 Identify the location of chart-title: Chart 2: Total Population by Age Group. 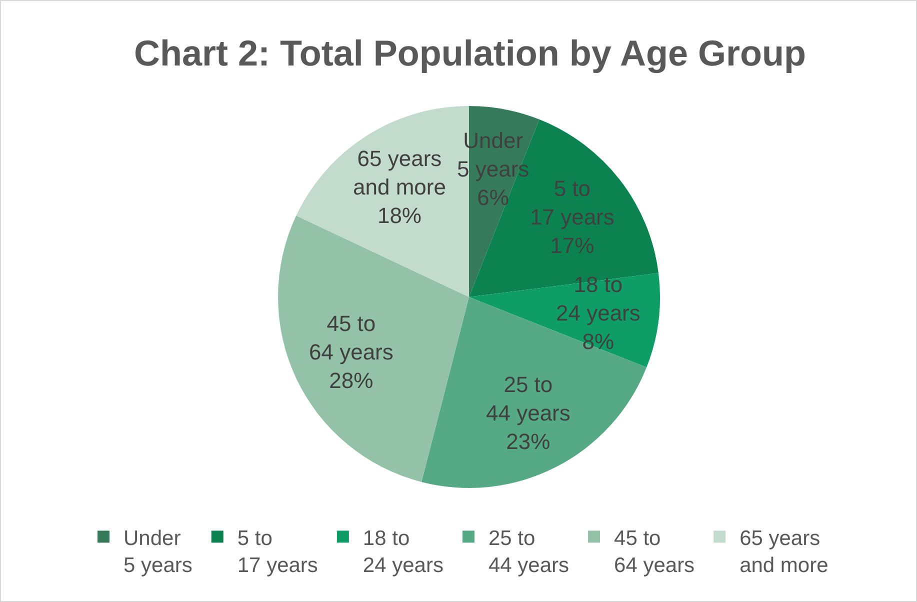
(470, 53).